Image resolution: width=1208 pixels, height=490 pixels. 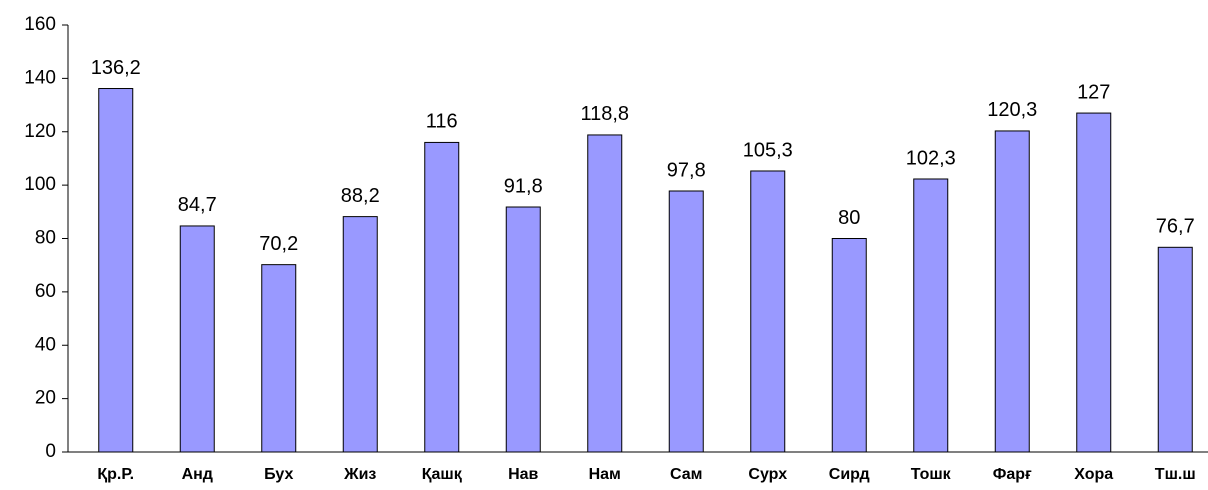 What do you see at coordinates (40, 184) in the screenshot?
I see `y-tick-label: 100` at bounding box center [40, 184].